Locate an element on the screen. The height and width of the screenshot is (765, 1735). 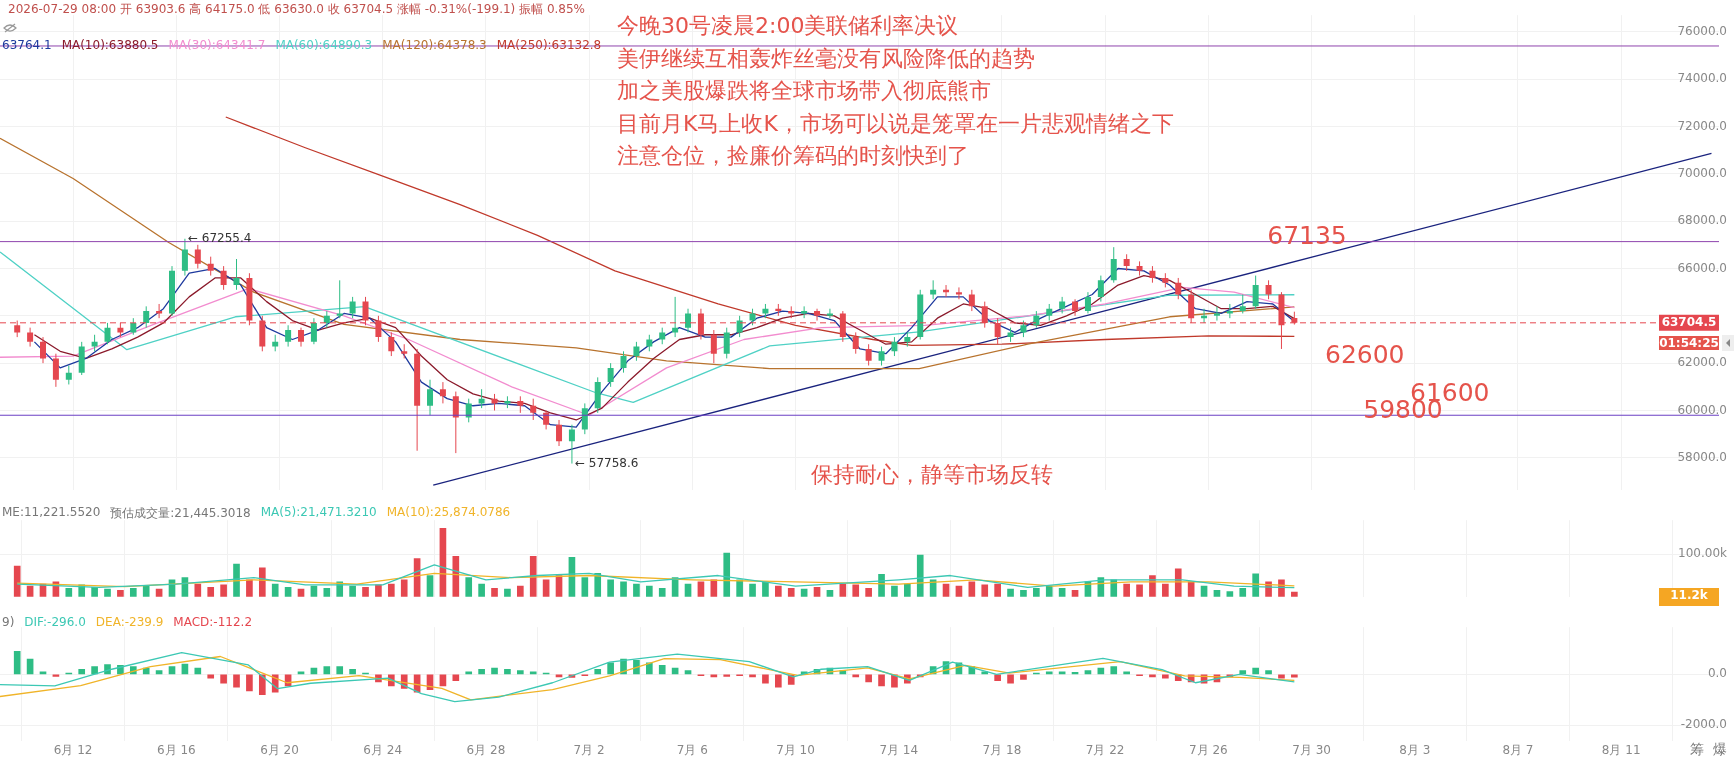
ref-line-label: 63704.5 is located at coordinates (1689, 321).